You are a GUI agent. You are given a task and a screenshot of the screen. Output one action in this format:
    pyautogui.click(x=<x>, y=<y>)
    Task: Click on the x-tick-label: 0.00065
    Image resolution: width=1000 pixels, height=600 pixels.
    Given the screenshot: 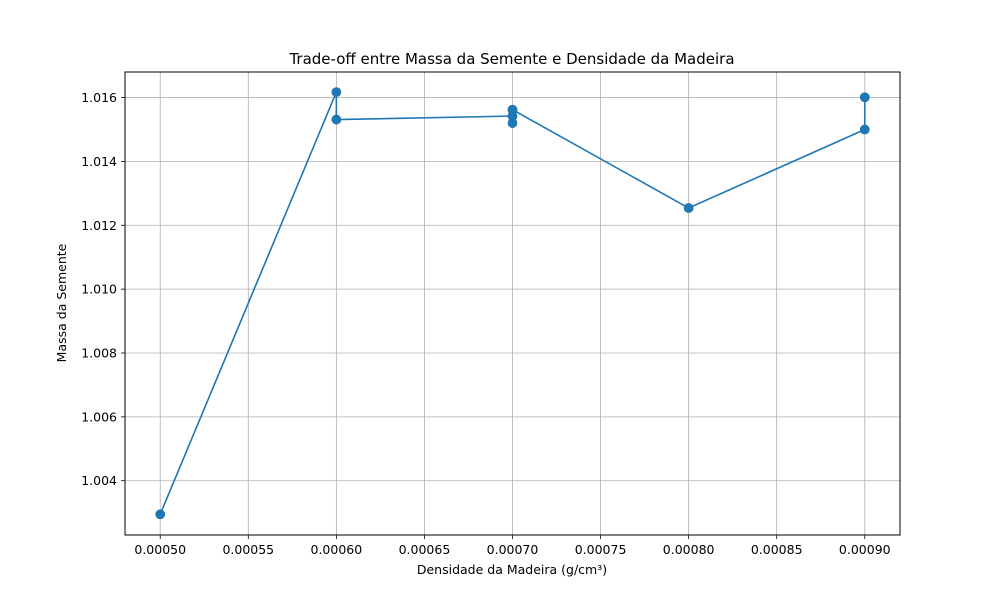 What is the action you would take?
    pyautogui.click(x=425, y=549)
    